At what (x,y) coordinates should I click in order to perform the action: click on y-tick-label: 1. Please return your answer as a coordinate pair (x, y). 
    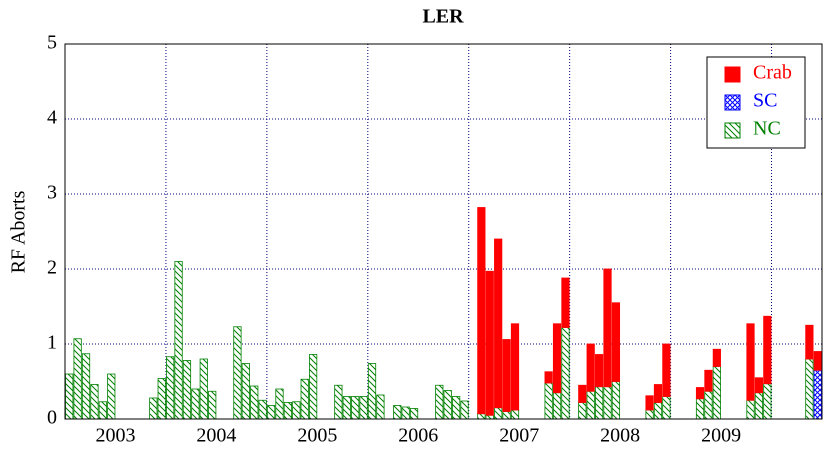
    Looking at the image, I should click on (52, 343).